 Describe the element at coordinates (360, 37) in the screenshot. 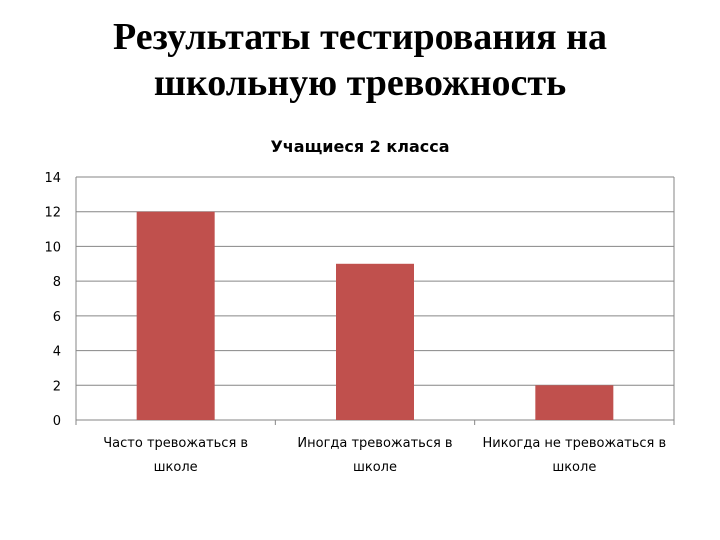

I see `slide-title-line-1: Результаты тестирования на` at that location.